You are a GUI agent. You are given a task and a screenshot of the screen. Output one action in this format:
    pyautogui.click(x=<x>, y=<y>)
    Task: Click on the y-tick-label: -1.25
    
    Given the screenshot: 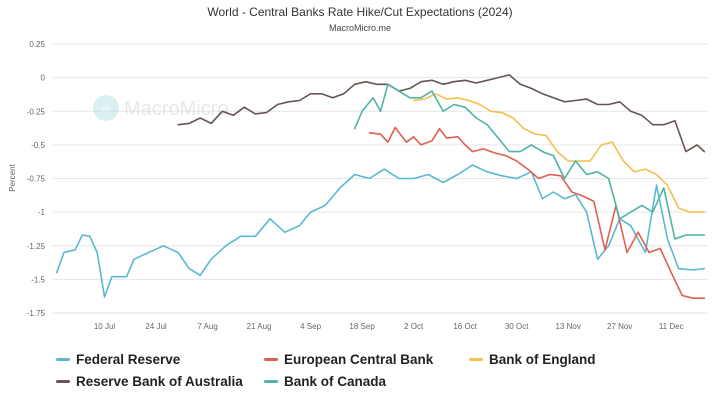 What is the action you would take?
    pyautogui.click(x=36, y=246)
    